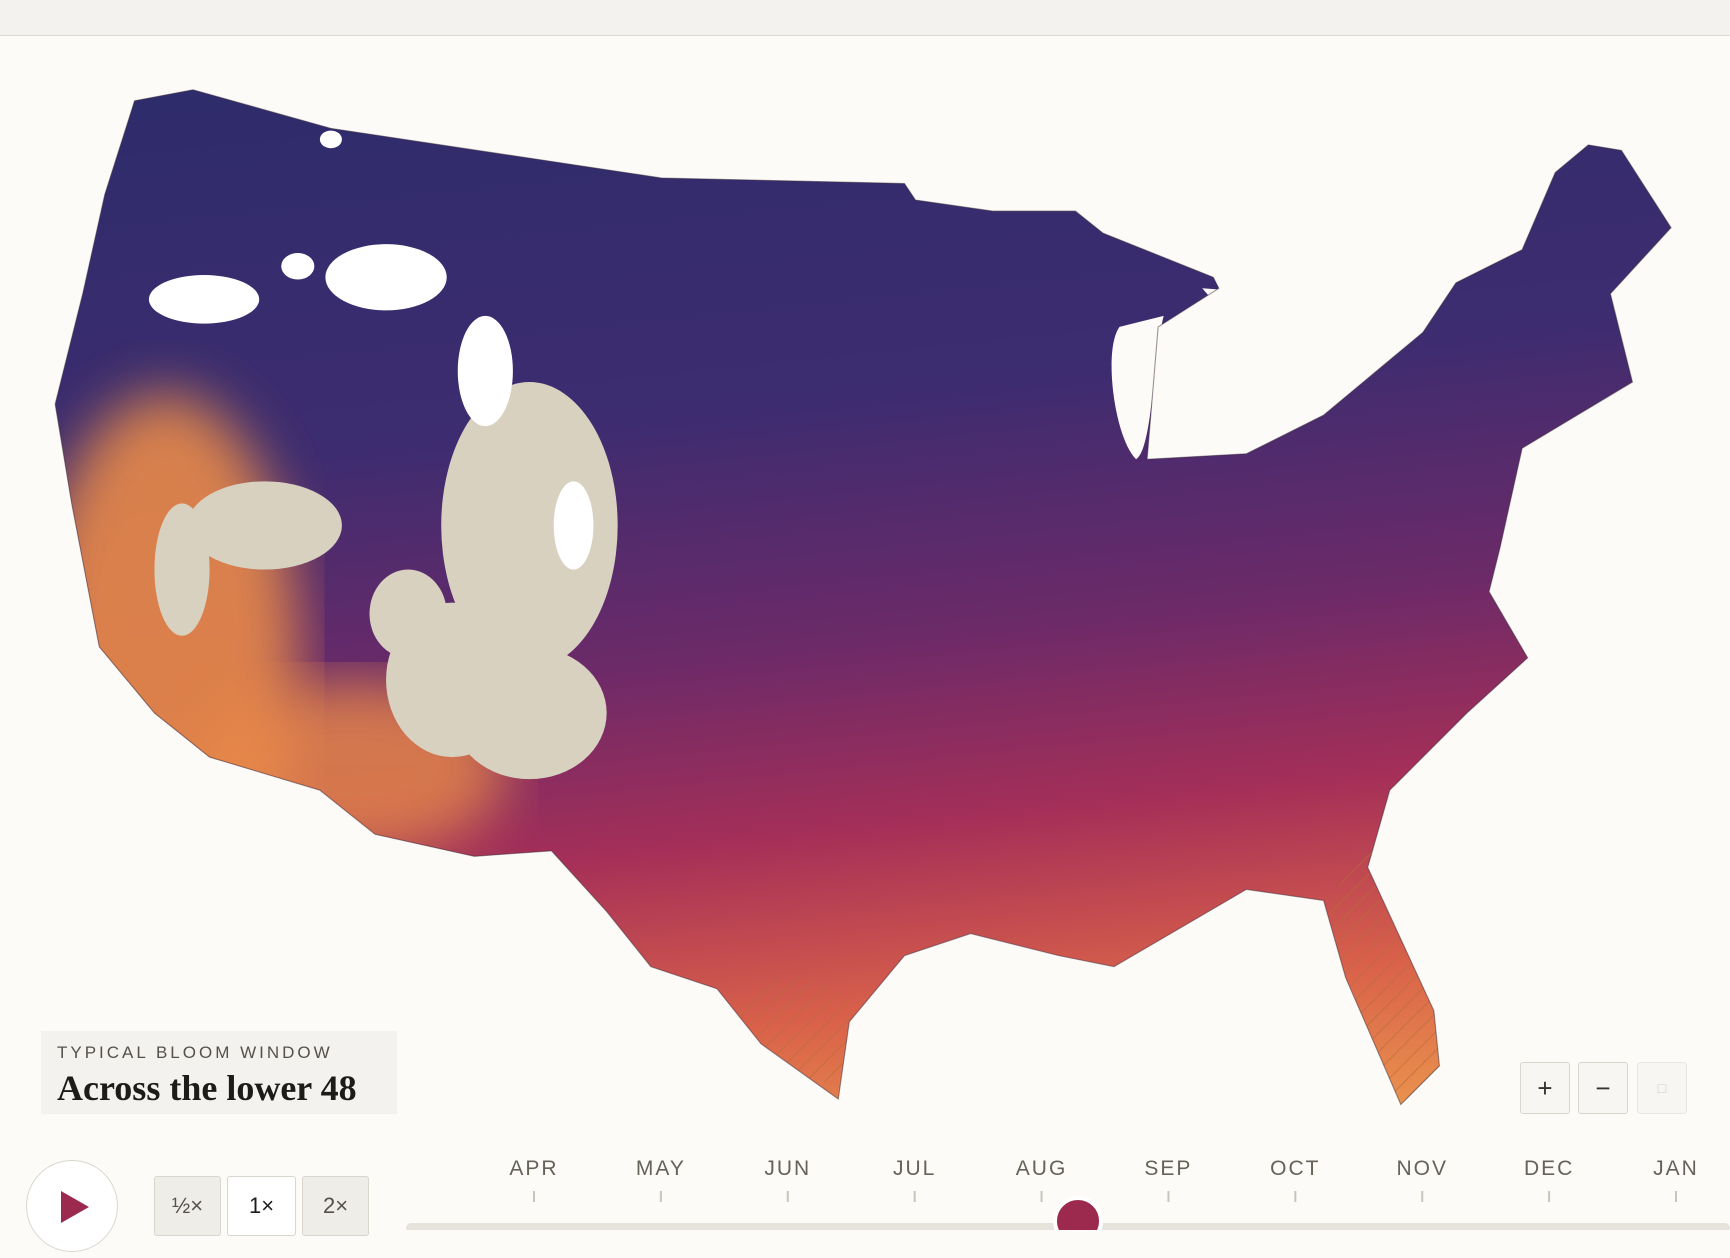  What do you see at coordinates (1549, 1168) in the screenshot?
I see `month-label: DEC` at bounding box center [1549, 1168].